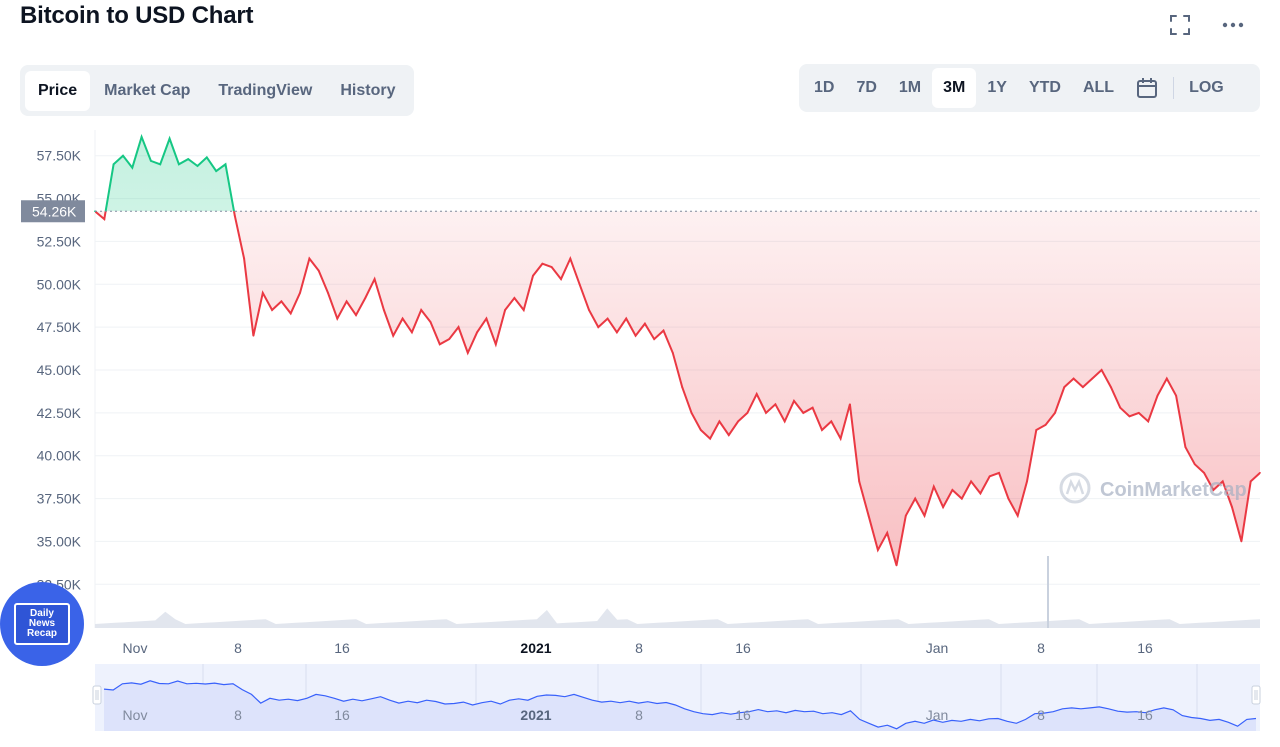  I want to click on x-tick-label: Jan, so click(937, 648).